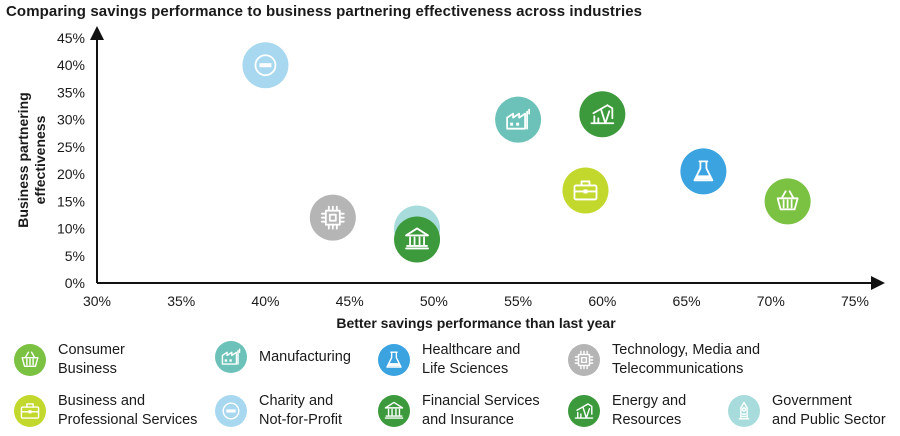  I want to click on legend-label: Healthcare and Life Sciences, so click(471, 359).